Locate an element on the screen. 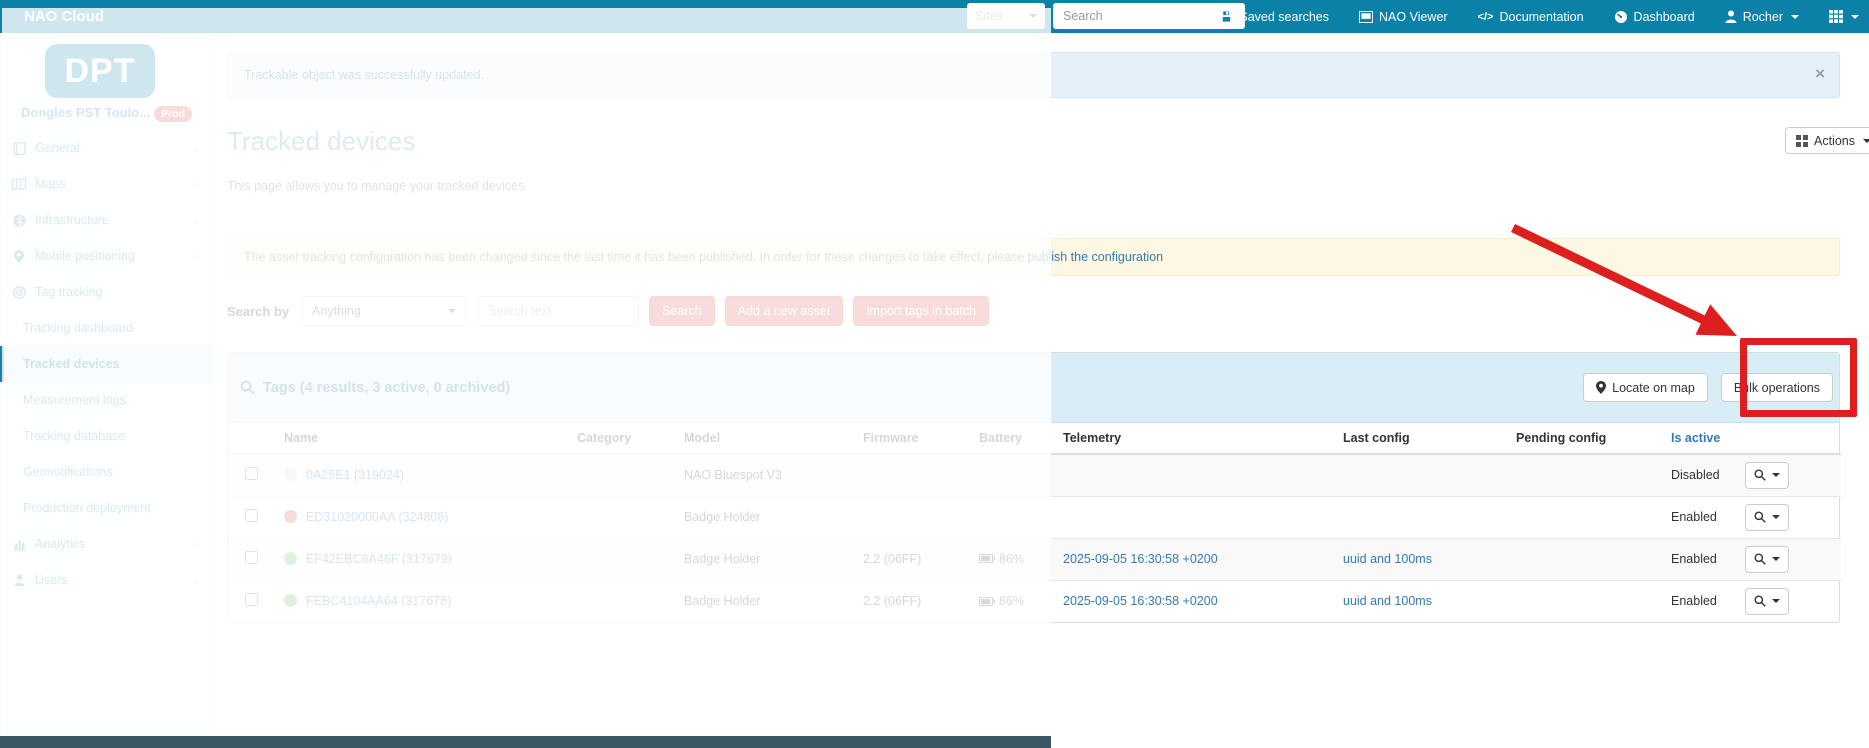  global-search-input is located at coordinates (1149, 16).